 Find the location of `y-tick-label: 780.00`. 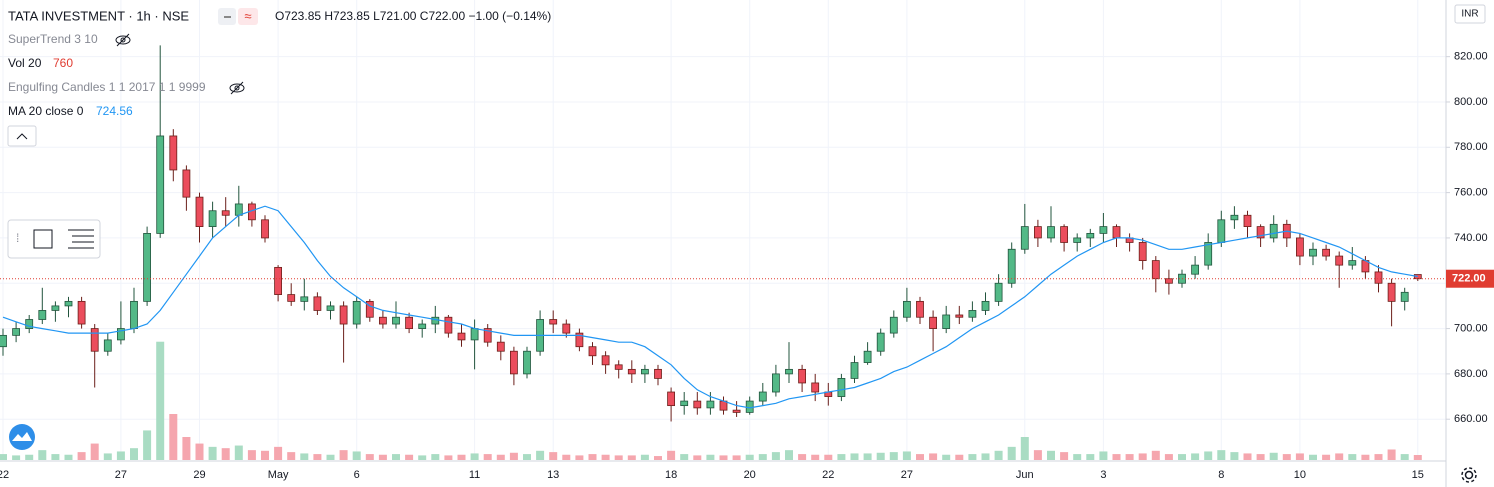

y-tick-label: 780.00 is located at coordinates (1471, 147).